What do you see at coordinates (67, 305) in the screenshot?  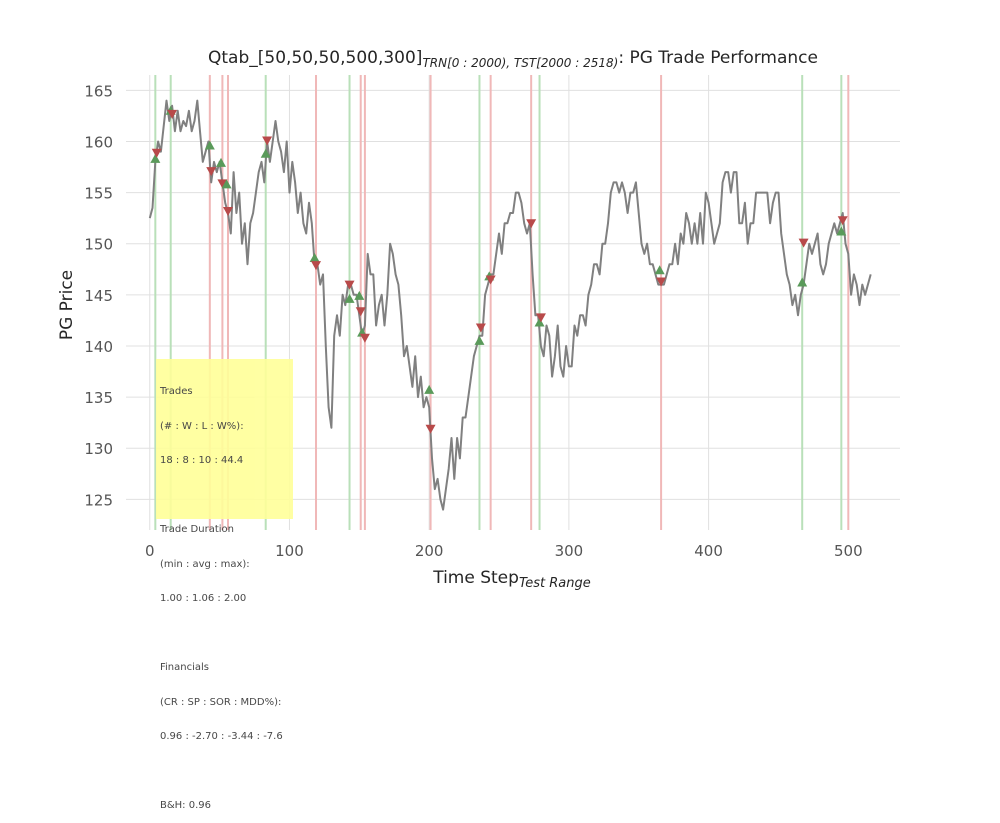 I see `y-axis-label: PG Price` at bounding box center [67, 305].